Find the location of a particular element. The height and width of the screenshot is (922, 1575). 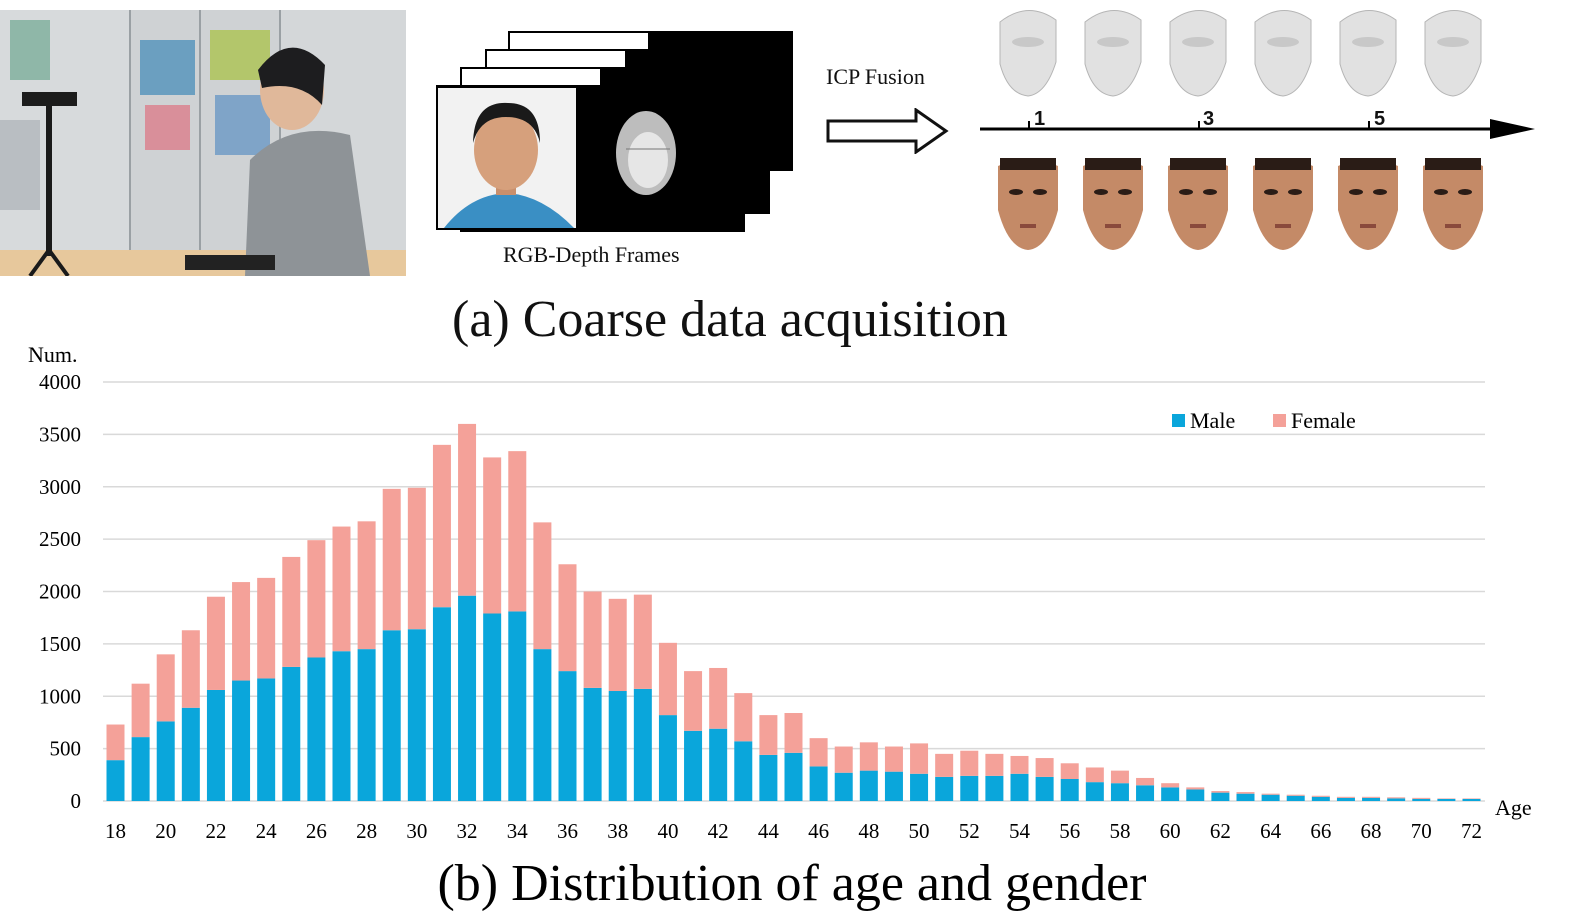

capture-scene is located at coordinates (203, 143).